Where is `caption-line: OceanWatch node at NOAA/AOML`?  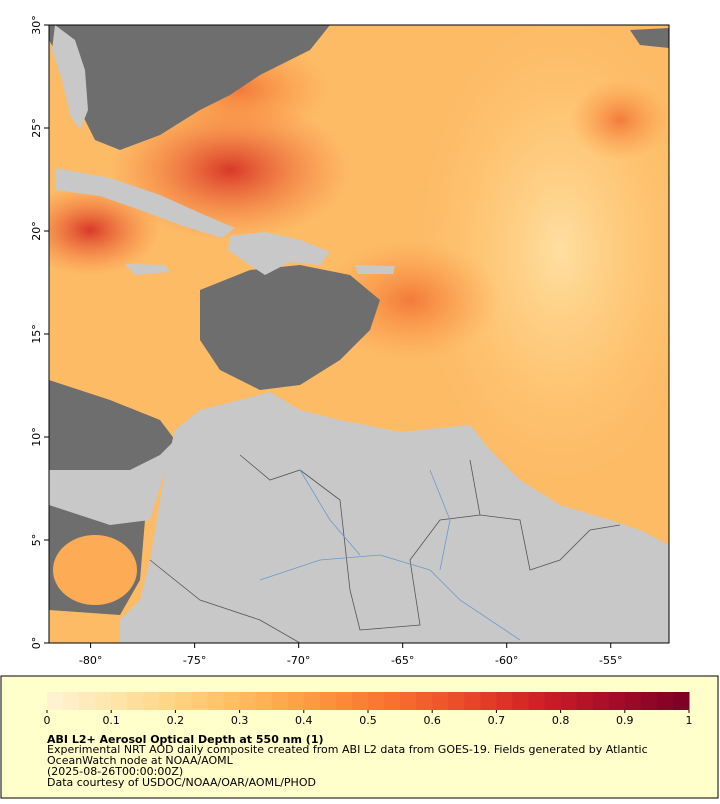
caption-line: OceanWatch node at NOAA/AOML is located at coordinates (140, 760).